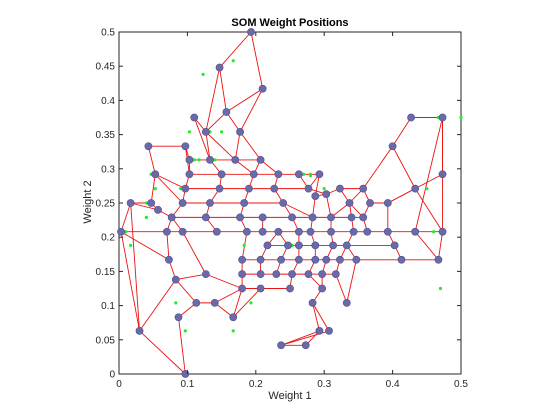 The image size is (560, 420). What do you see at coordinates (187, 384) in the screenshot?
I see `x-tick-label: 0.1` at bounding box center [187, 384].